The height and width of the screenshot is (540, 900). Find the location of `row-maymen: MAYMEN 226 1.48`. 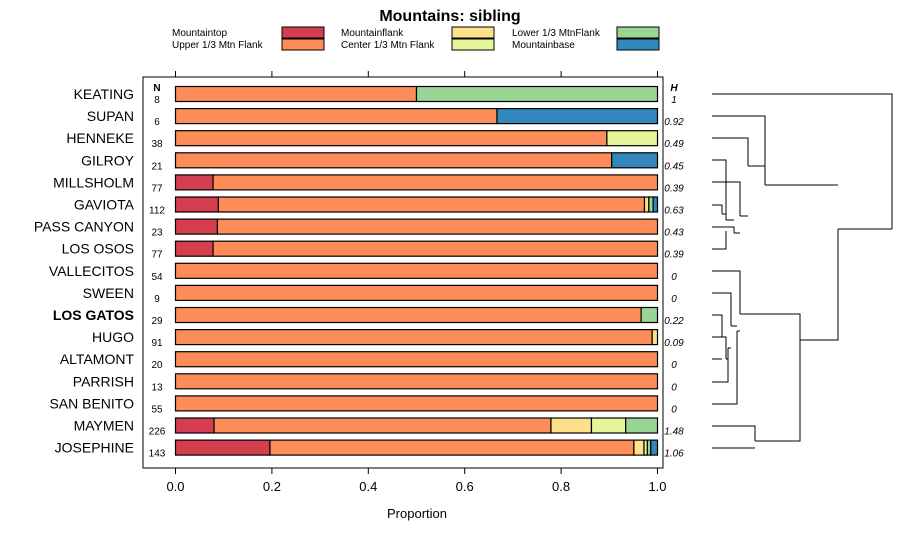

row-maymen: MAYMEN 226 1.48 is located at coordinates (379, 427).